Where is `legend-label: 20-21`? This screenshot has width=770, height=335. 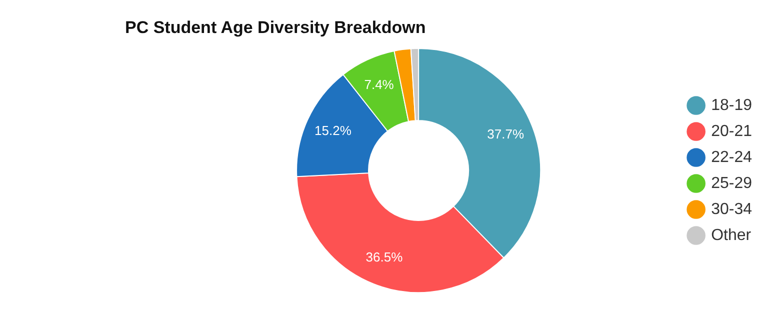
legend-label: 20-21 is located at coordinates (731, 131).